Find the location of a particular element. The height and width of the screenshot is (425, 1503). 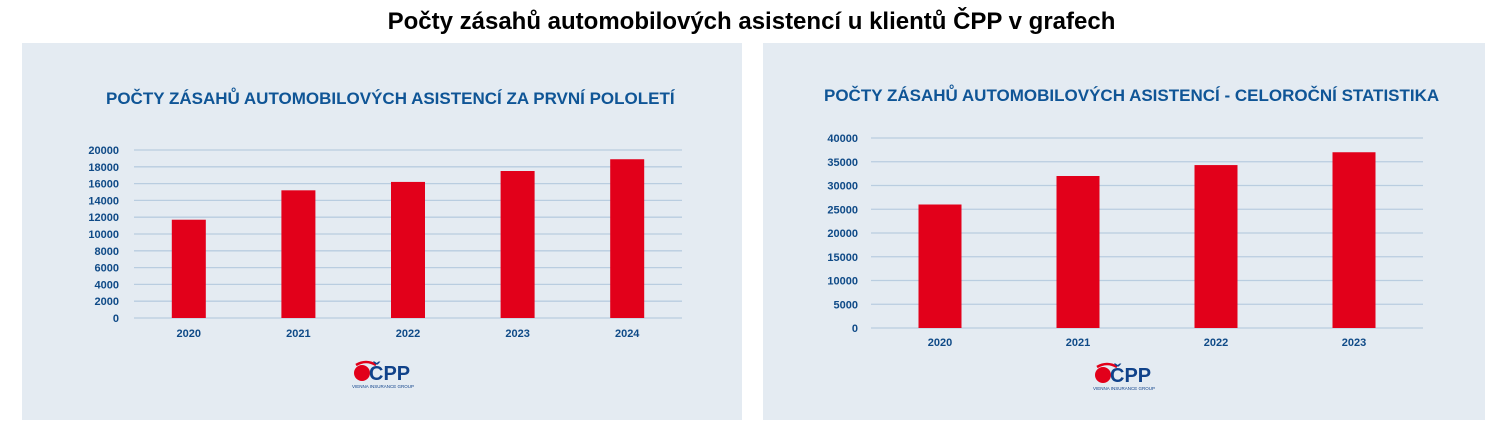

y-tick-label: 15000 is located at coordinates (842, 258).